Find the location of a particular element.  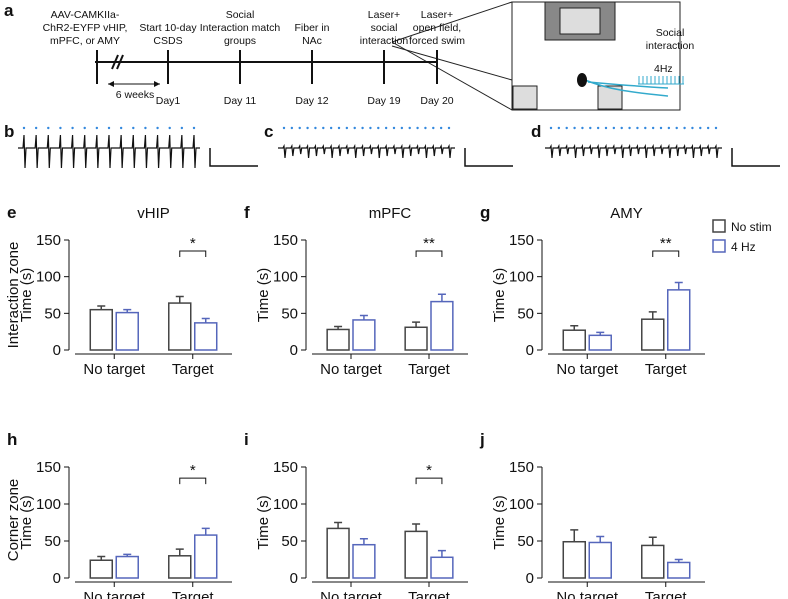

event-label: social is located at coordinates (384, 28).